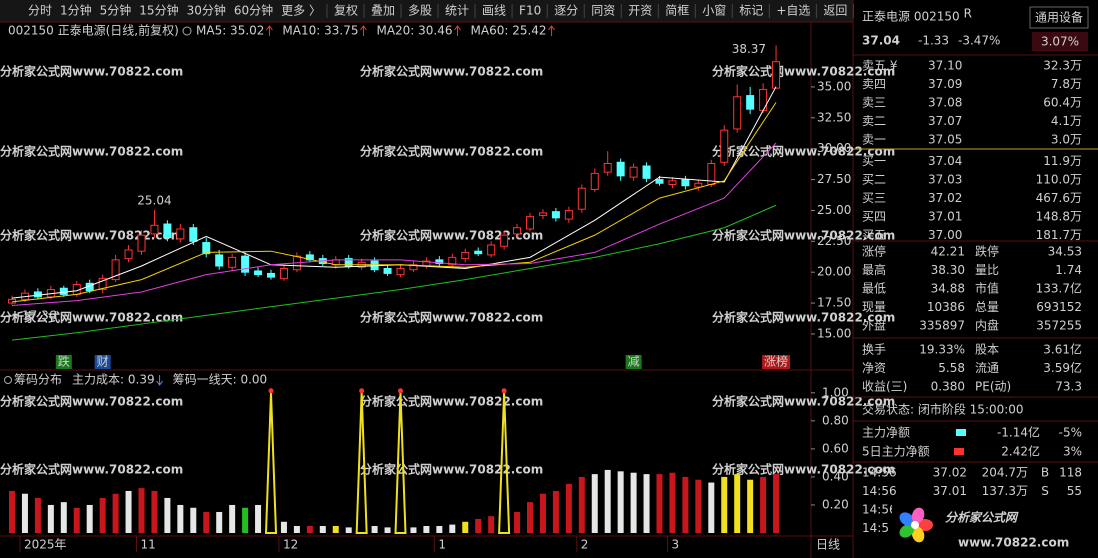  What do you see at coordinates (253, 10) in the screenshot?
I see `toolbar-button: 60分钟` at bounding box center [253, 10].